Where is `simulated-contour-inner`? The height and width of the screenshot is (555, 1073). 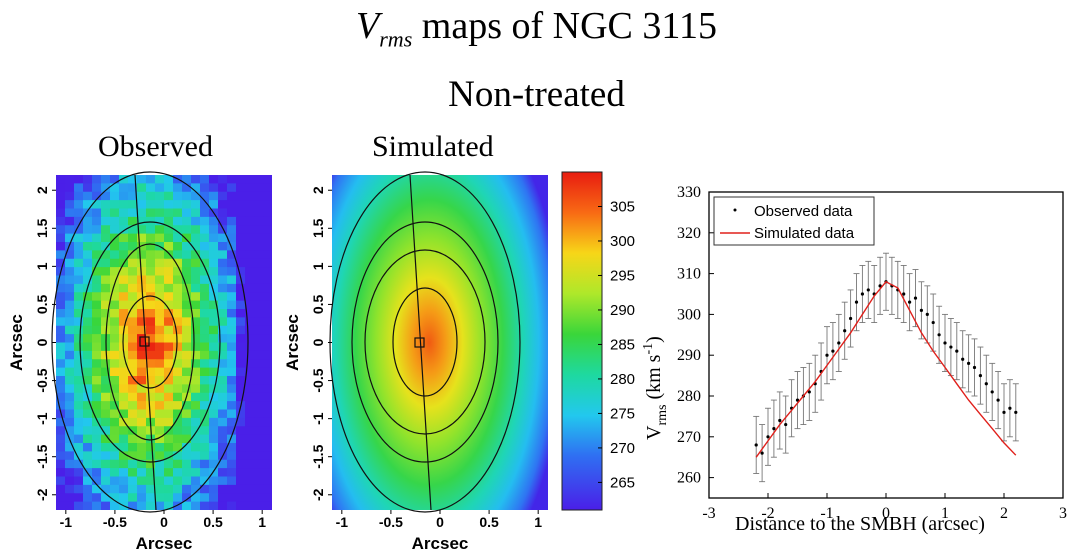 simulated-contour-inner is located at coordinates (425, 342).